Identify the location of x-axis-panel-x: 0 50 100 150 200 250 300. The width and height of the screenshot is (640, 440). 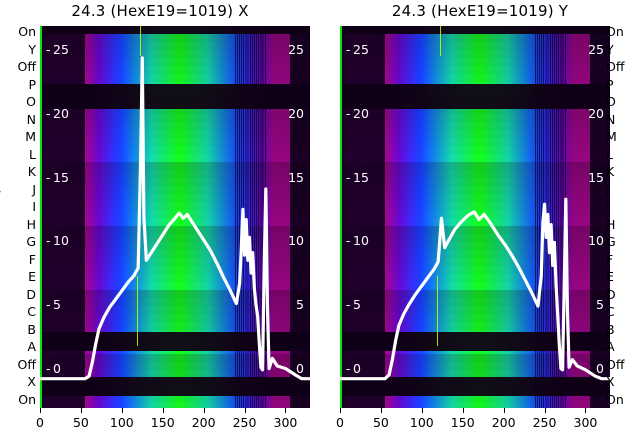
(160, 424).